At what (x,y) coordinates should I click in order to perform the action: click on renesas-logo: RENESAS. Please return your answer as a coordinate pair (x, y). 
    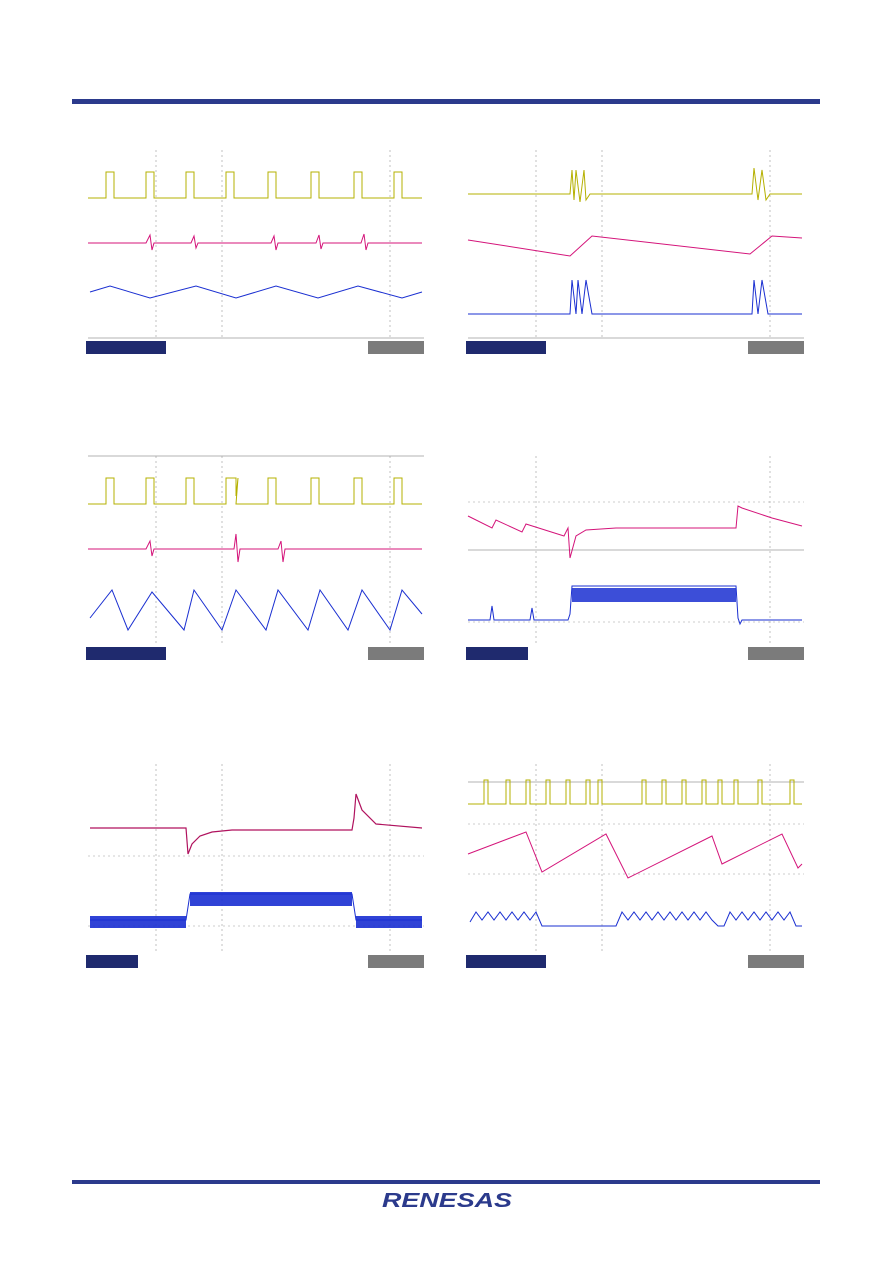
    Looking at the image, I should click on (447, 1199).